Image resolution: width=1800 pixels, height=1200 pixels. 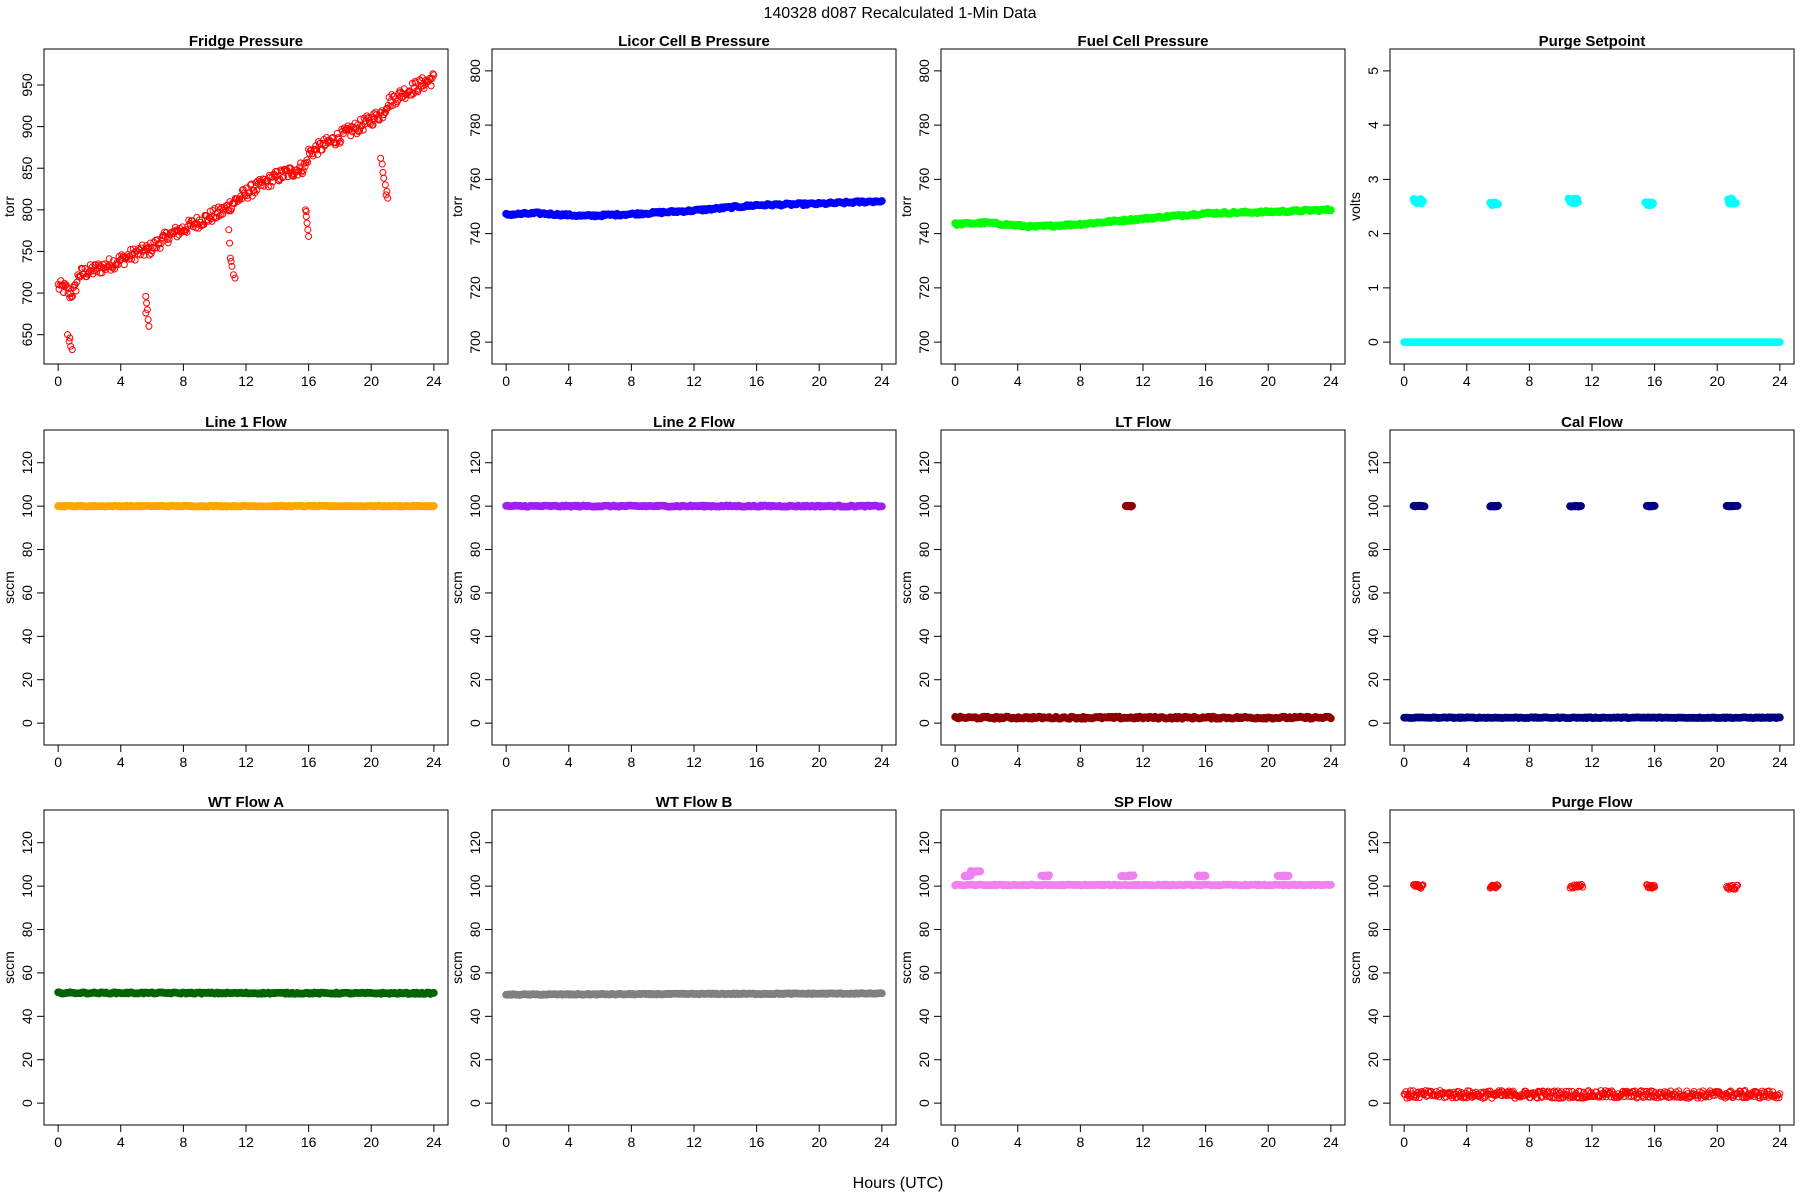 What do you see at coordinates (1373, 179) in the screenshot?
I see `y-tick-label: 3` at bounding box center [1373, 179].